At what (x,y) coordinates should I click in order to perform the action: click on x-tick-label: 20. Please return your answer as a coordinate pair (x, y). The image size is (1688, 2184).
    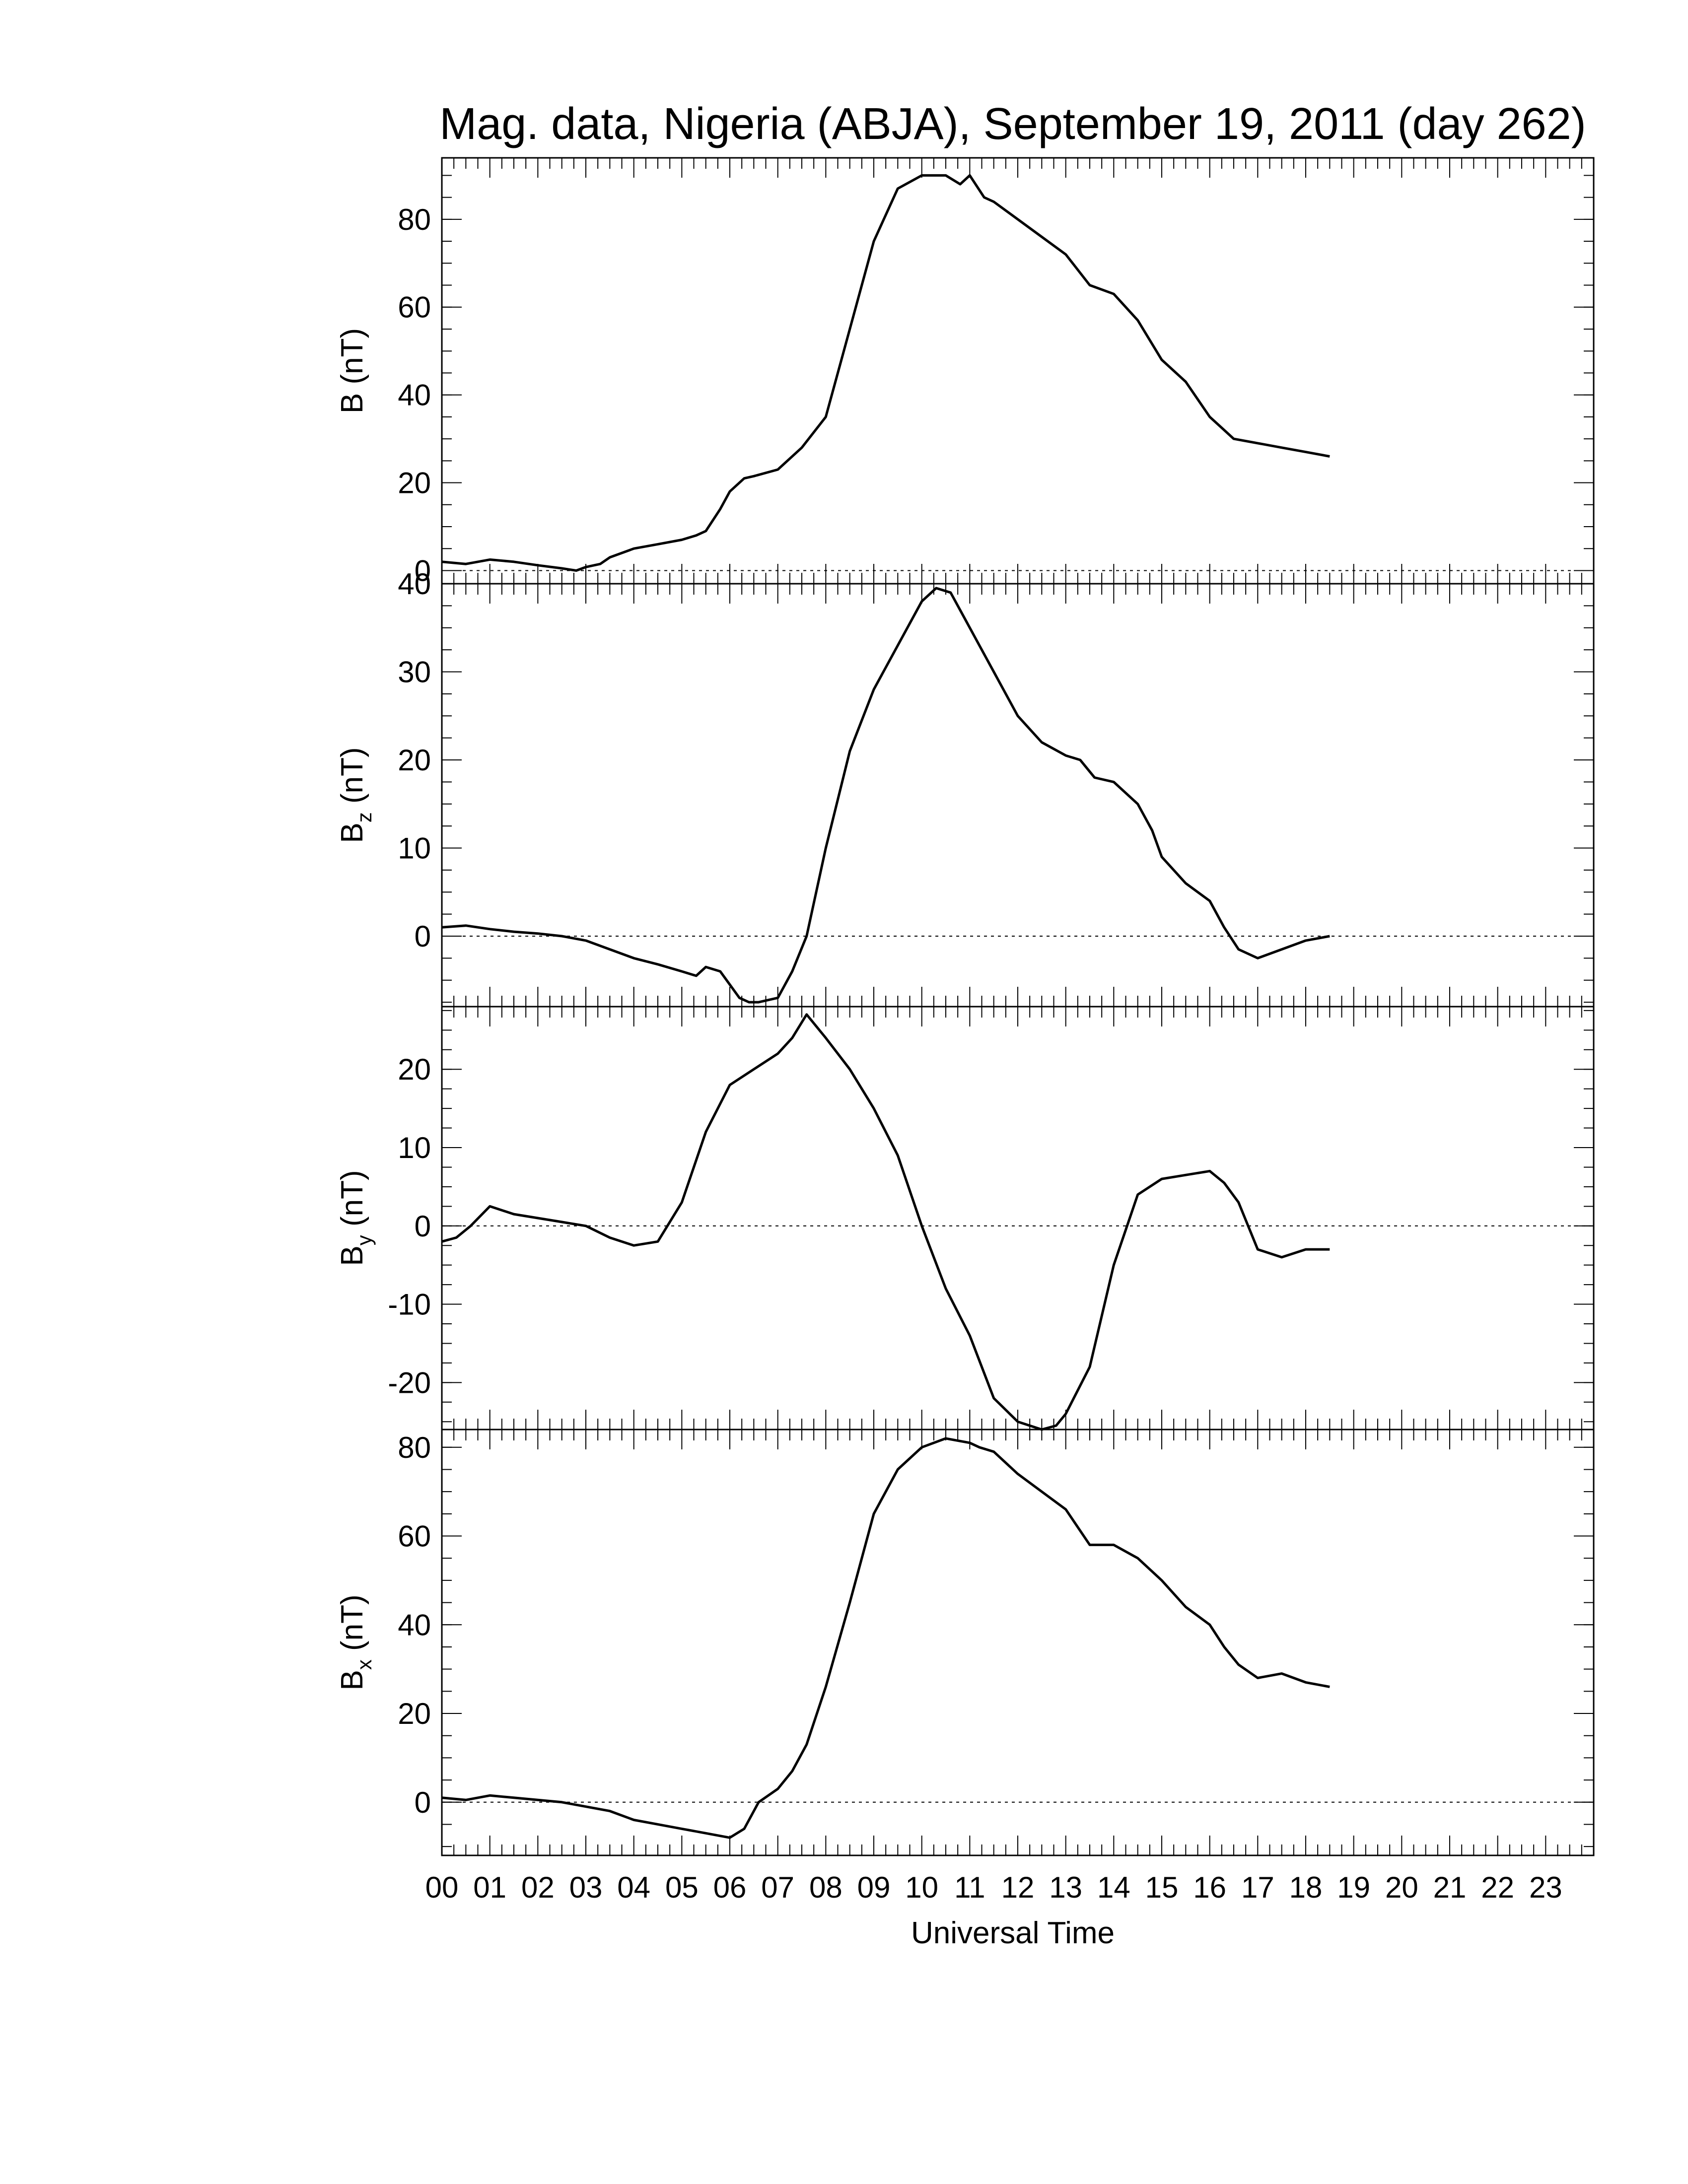
    Looking at the image, I should click on (1401, 1887).